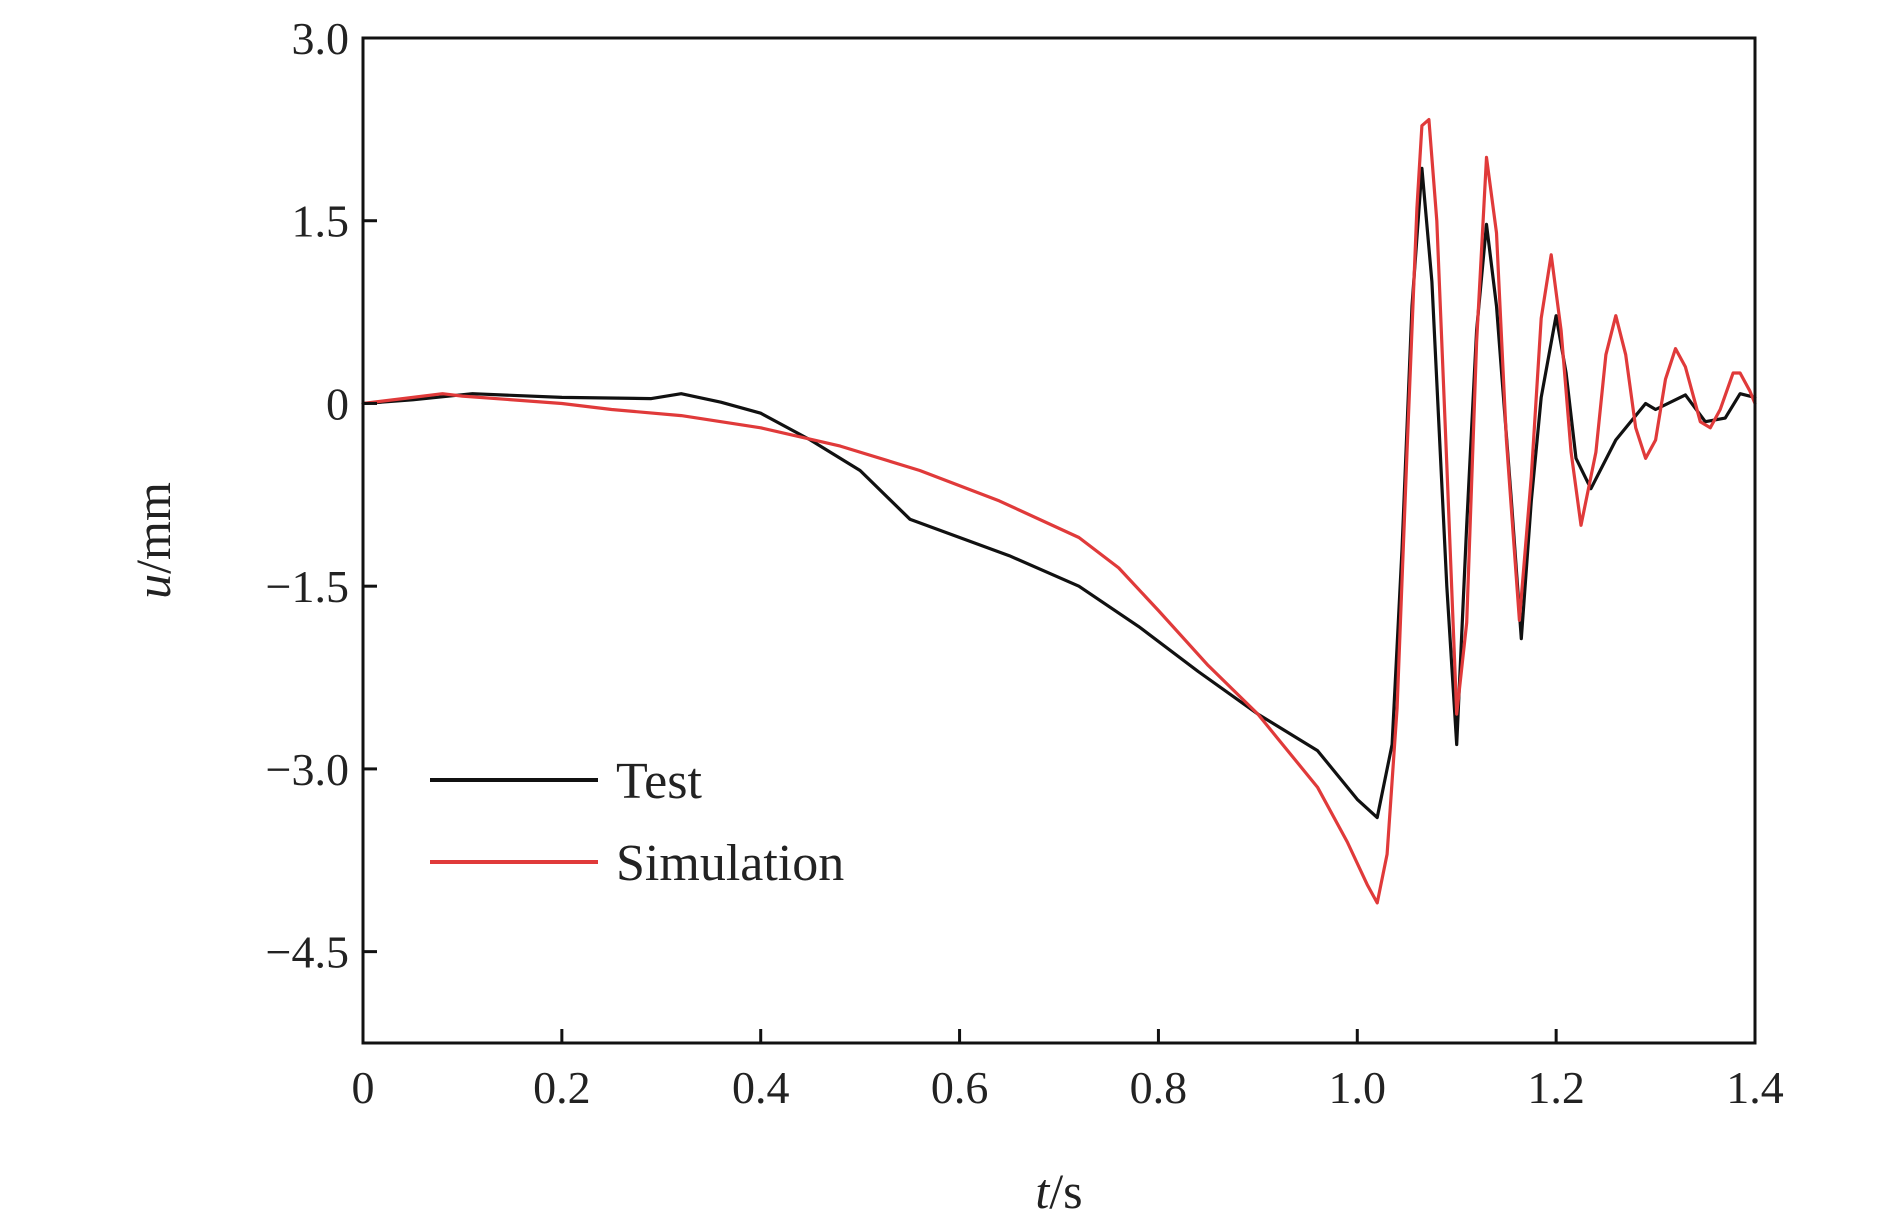 The height and width of the screenshot is (1223, 1890). I want to click on x-tick-label: 1.4, so click(1755, 1087).